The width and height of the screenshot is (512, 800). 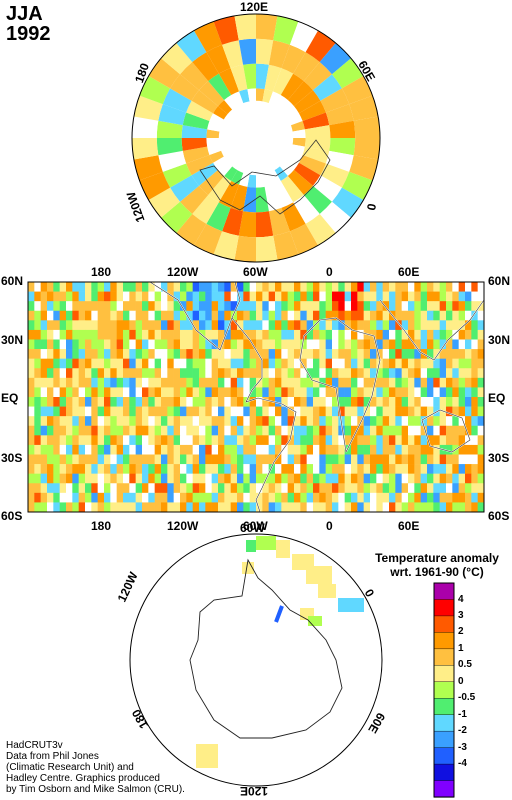 What do you see at coordinates (101, 272) in the screenshot?
I see `longitude-label: 180` at bounding box center [101, 272].